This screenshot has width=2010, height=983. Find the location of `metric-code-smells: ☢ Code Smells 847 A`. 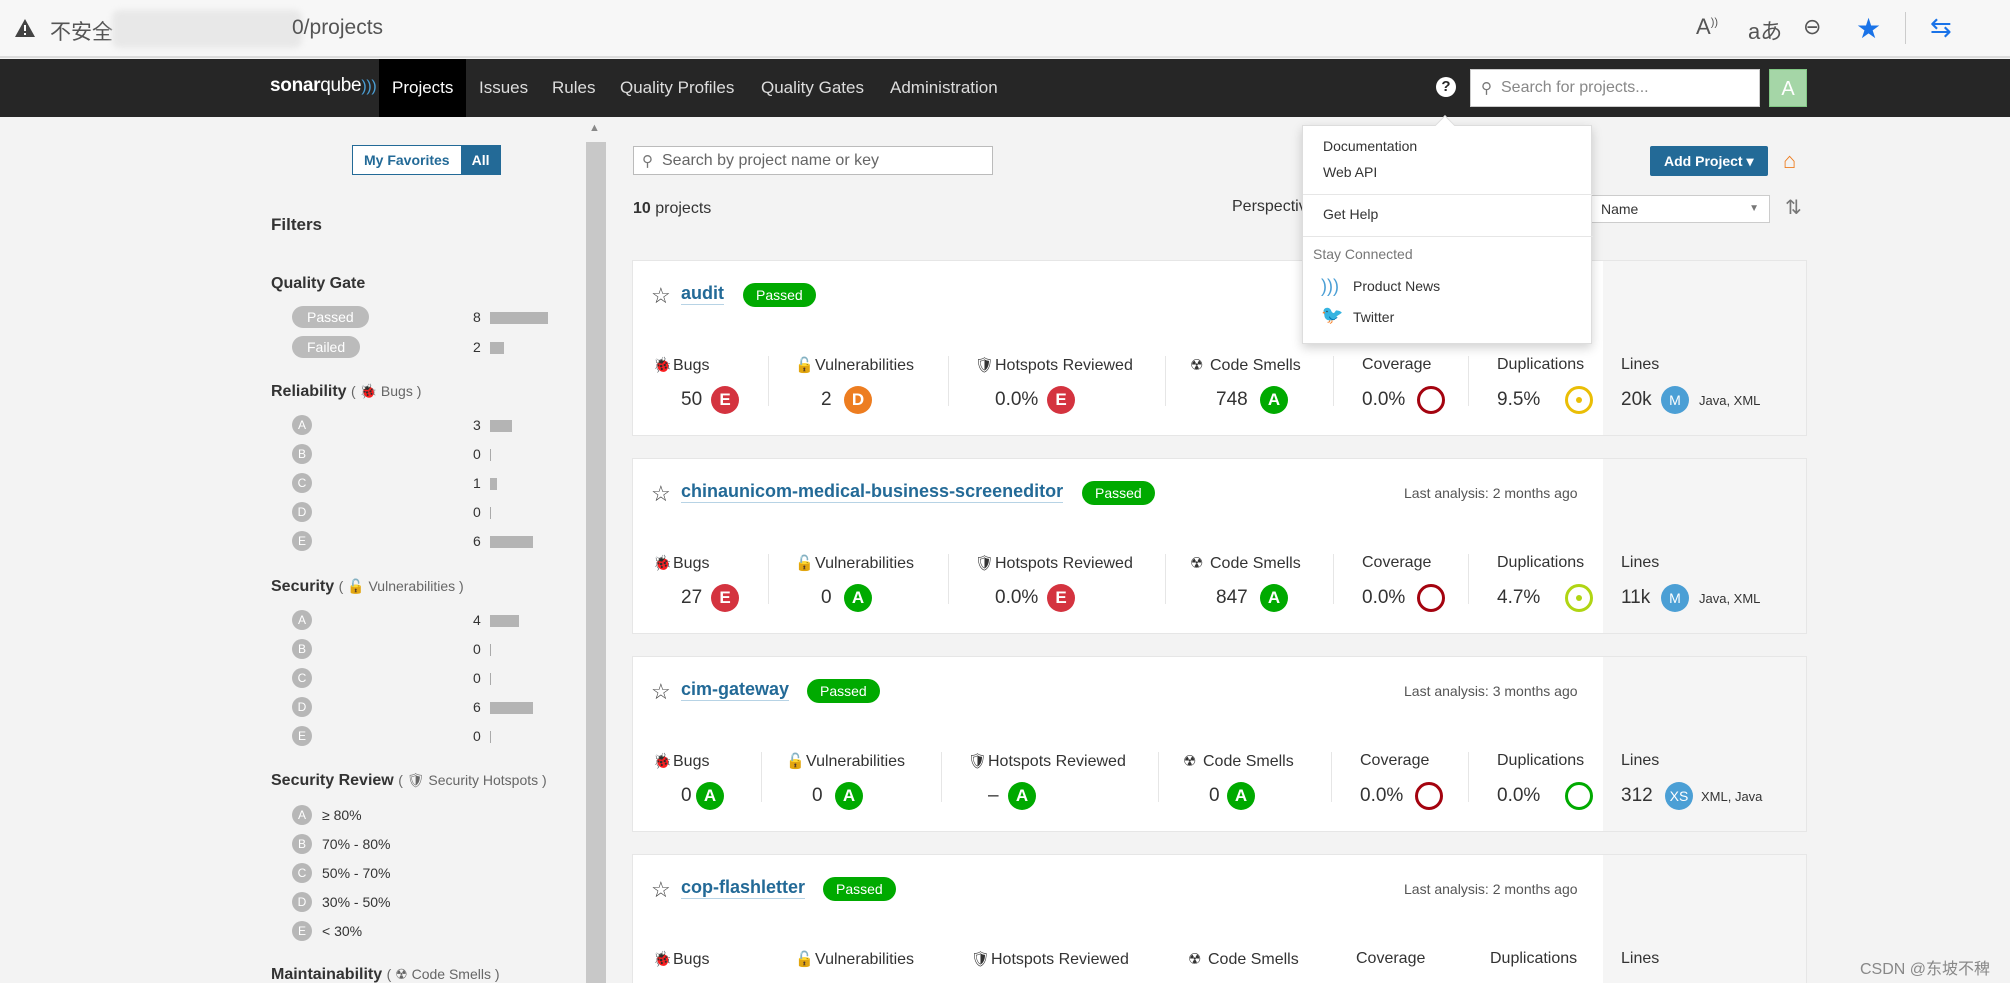

metric-code-smells: ☢ Code Smells 847 A is located at coordinates (1245, 583).